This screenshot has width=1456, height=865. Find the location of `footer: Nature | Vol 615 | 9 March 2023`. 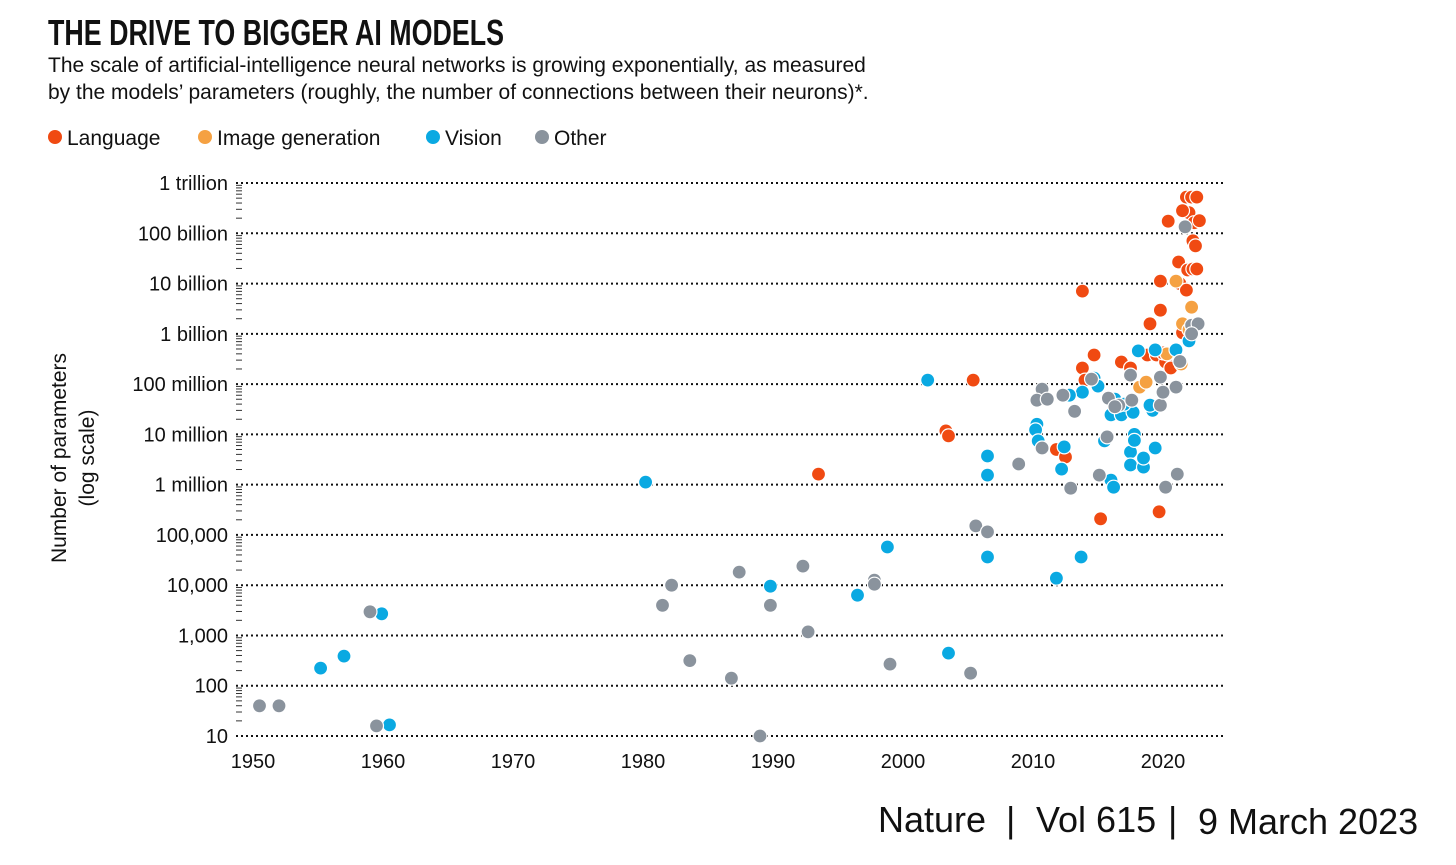

footer: Nature | Vol 615 | 9 March 2023 is located at coordinates (1148, 820).